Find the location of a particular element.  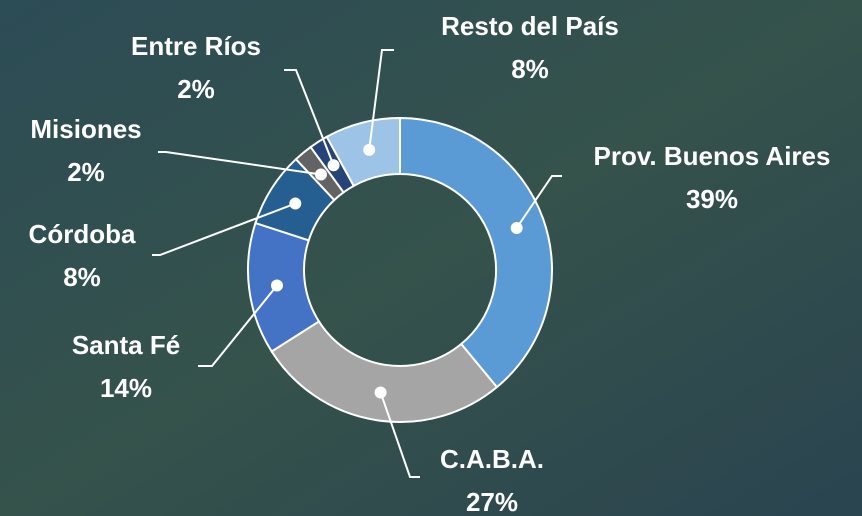

category-label: Resto del País is located at coordinates (530, 26).